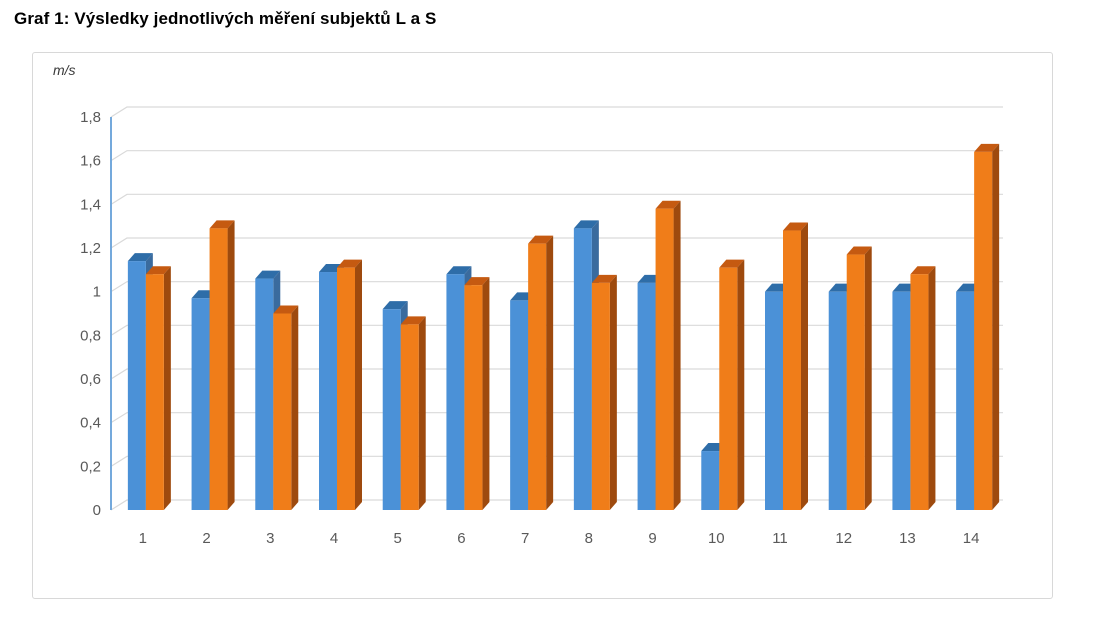 This screenshot has width=1096, height=620. Describe the element at coordinates (90, 161) in the screenshot. I see `y-tick-label: 1,6` at that location.